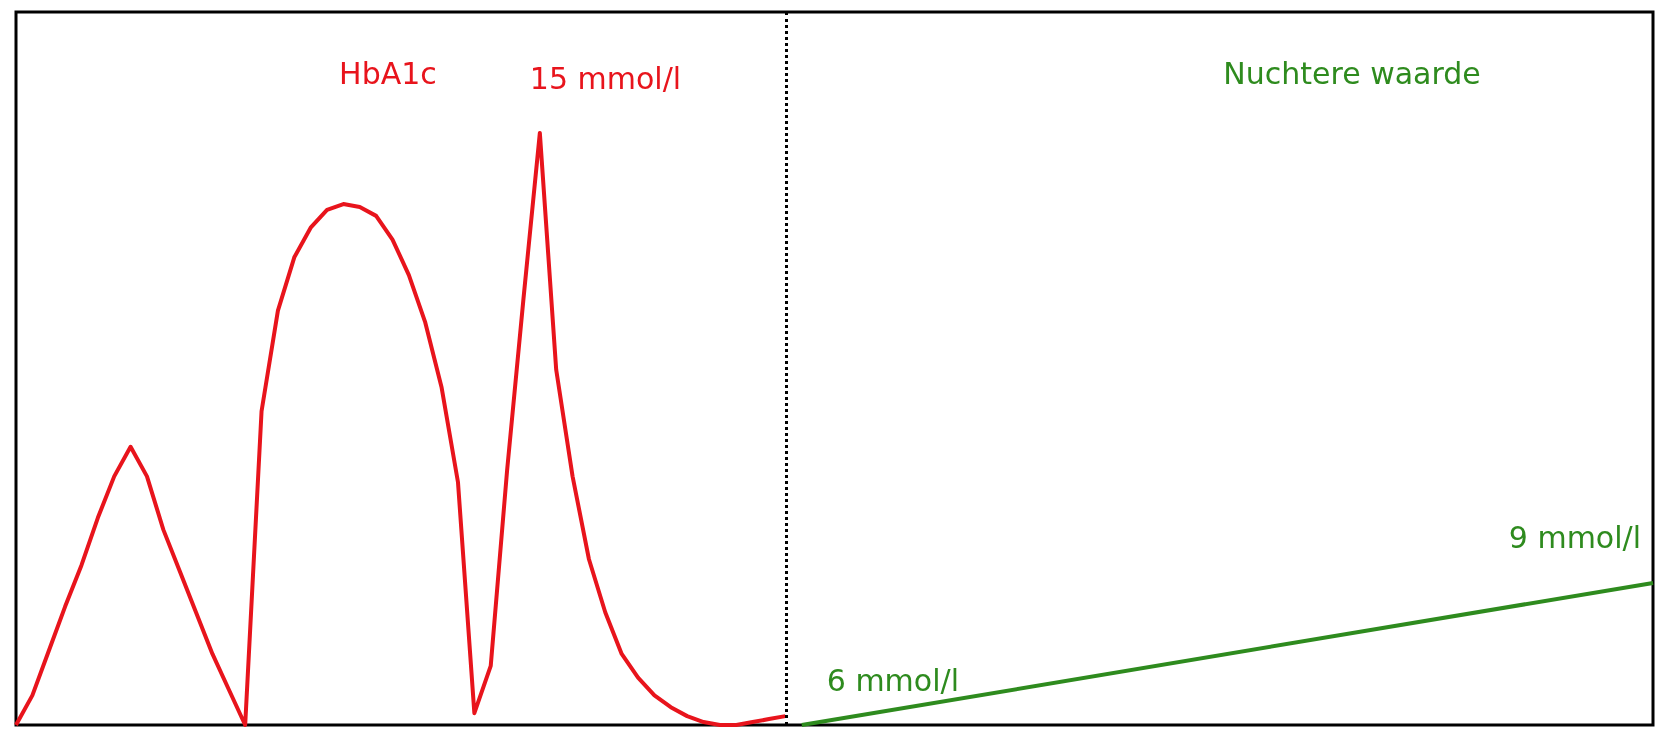 This screenshot has width=1669, height=737. I want to click on annotation: 9 mmol/l, so click(1574, 538).